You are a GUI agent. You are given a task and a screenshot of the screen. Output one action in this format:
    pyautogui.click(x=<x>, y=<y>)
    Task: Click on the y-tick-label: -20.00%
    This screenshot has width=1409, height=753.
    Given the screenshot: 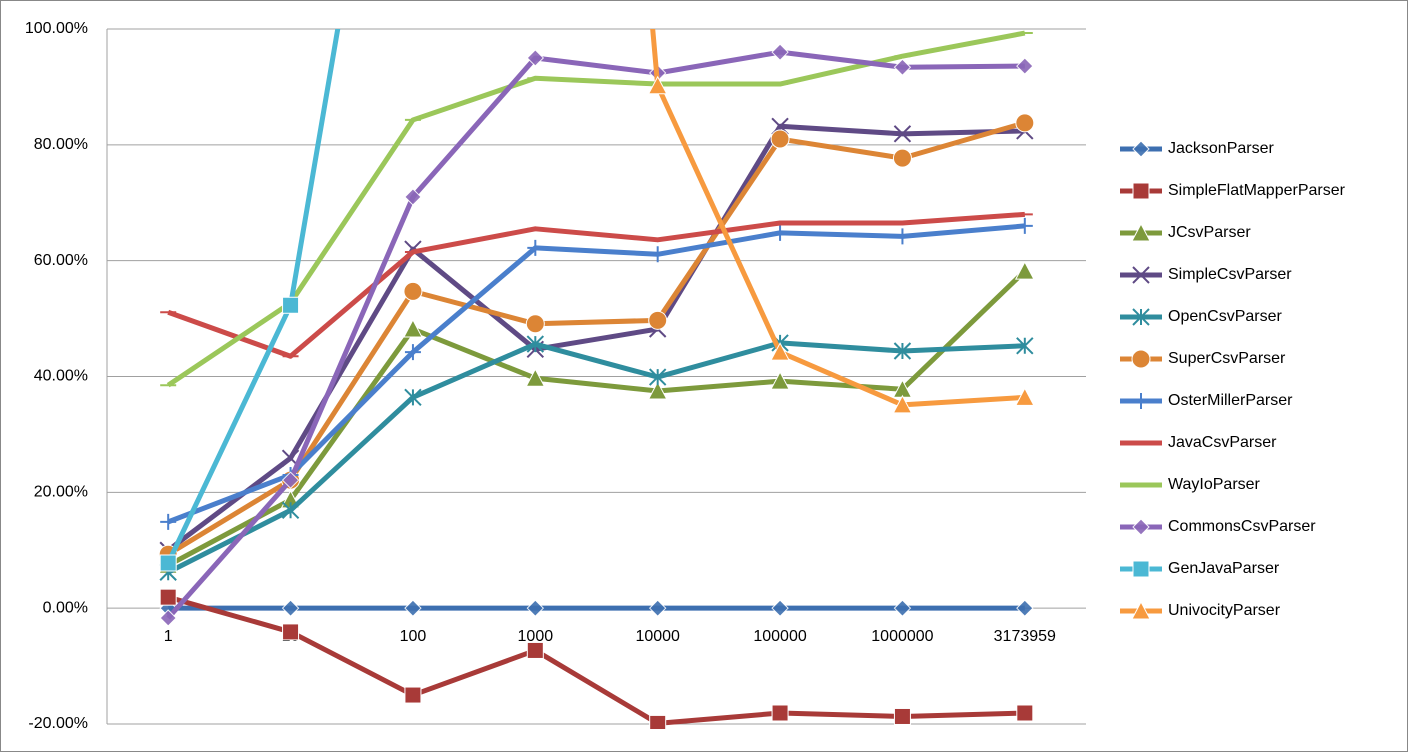 What is the action you would take?
    pyautogui.click(x=58, y=723)
    